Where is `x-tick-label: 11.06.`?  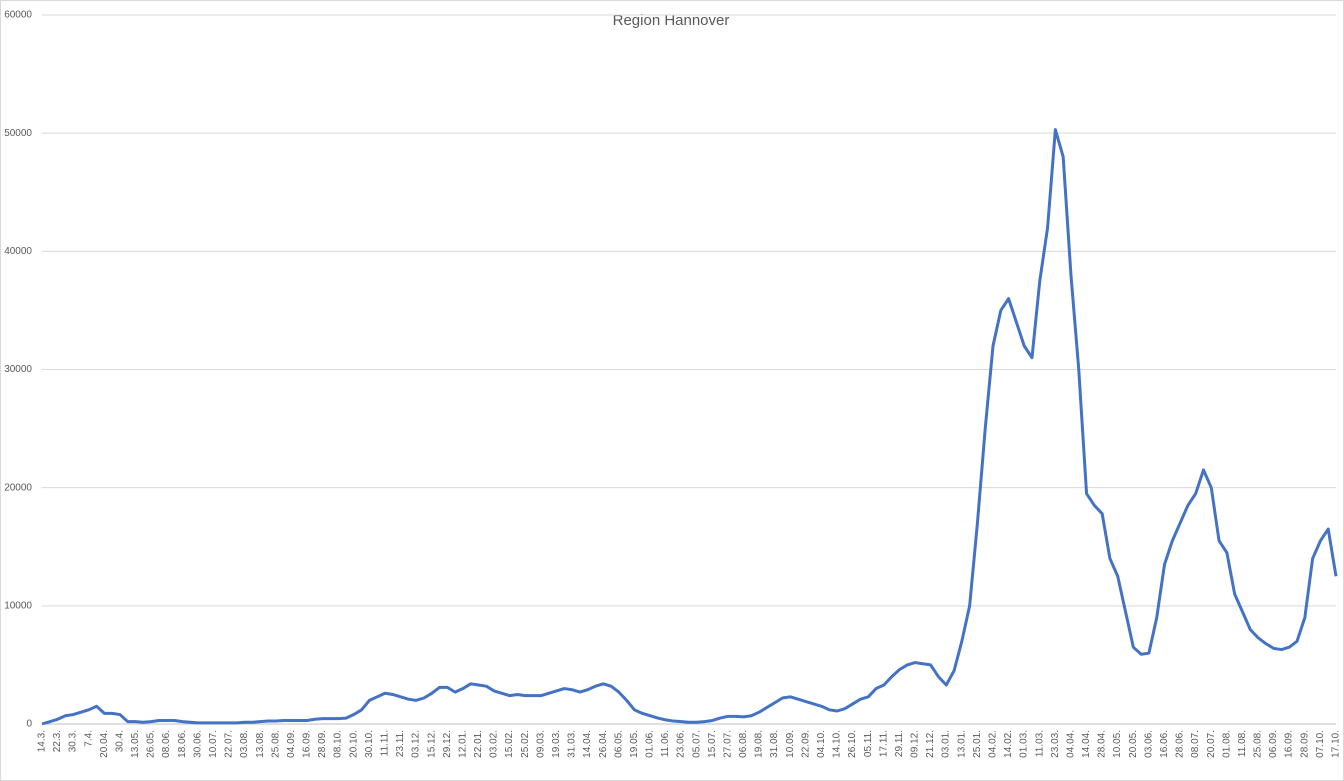 x-tick-label: 11.06. is located at coordinates (665, 743).